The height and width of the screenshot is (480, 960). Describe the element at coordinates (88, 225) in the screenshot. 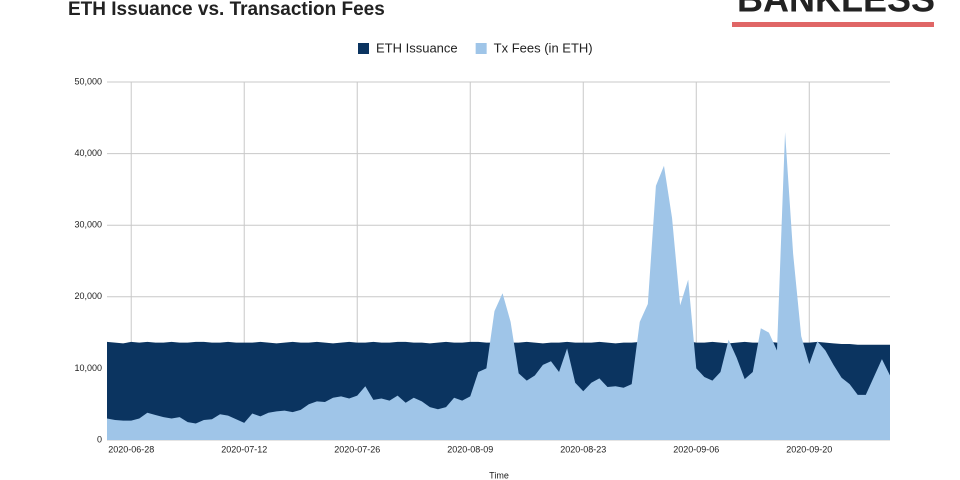

I see `y-tick-label: 30,000` at that location.